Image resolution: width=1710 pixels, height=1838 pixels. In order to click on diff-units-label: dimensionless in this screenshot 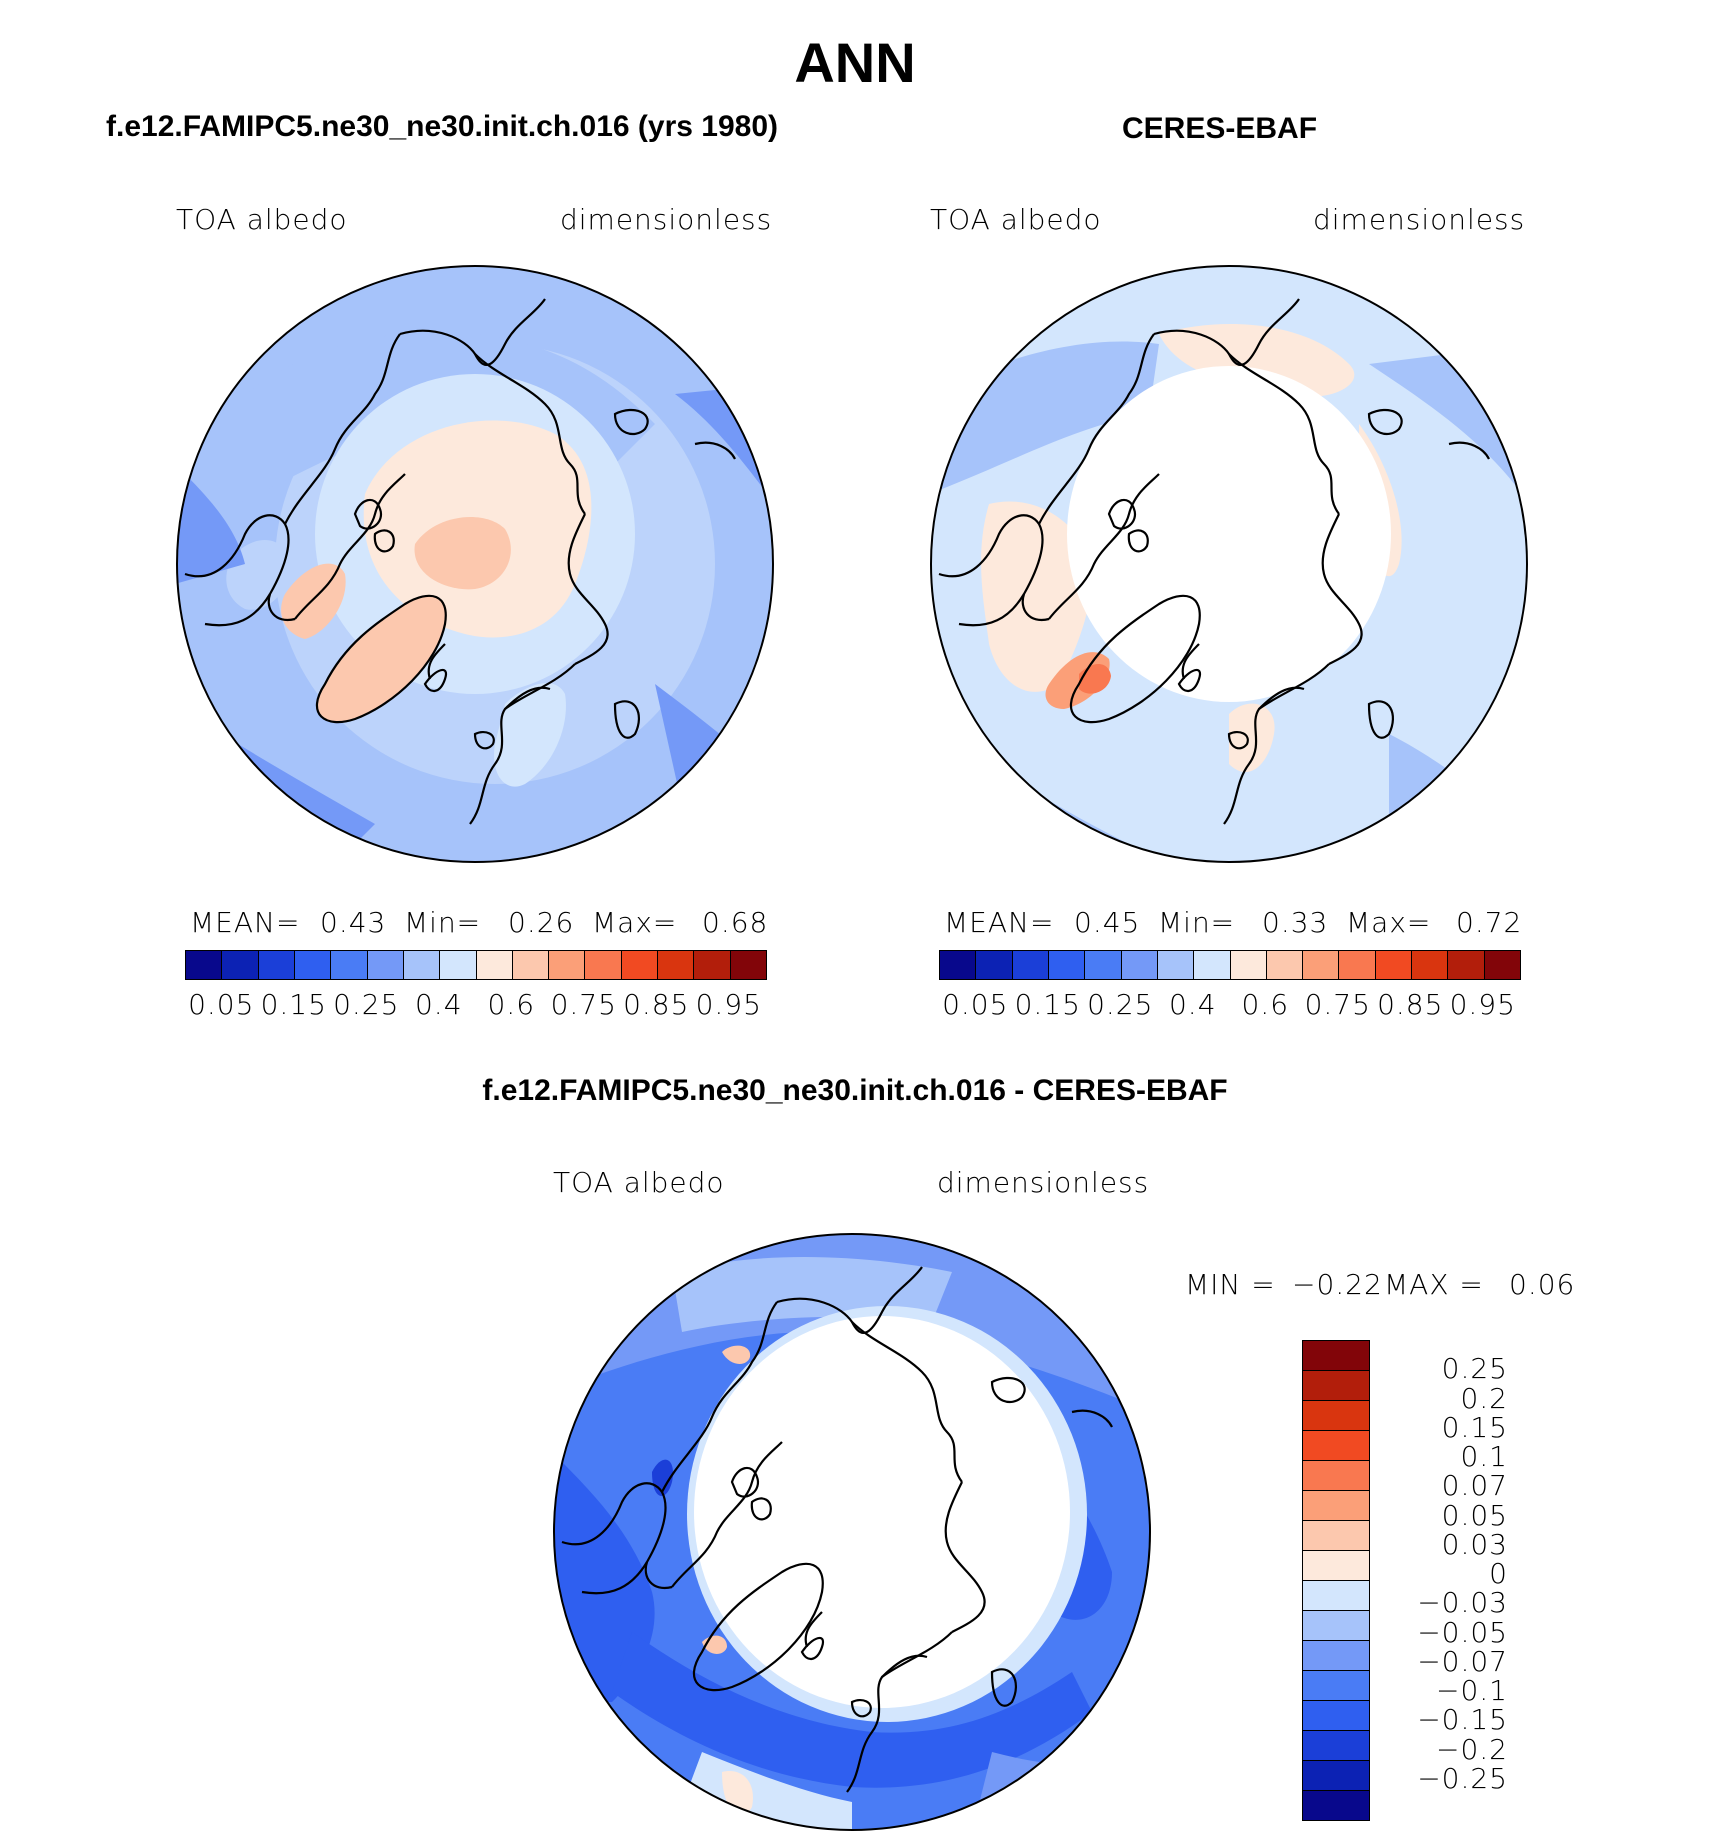, I will do `click(1043, 1182)`.